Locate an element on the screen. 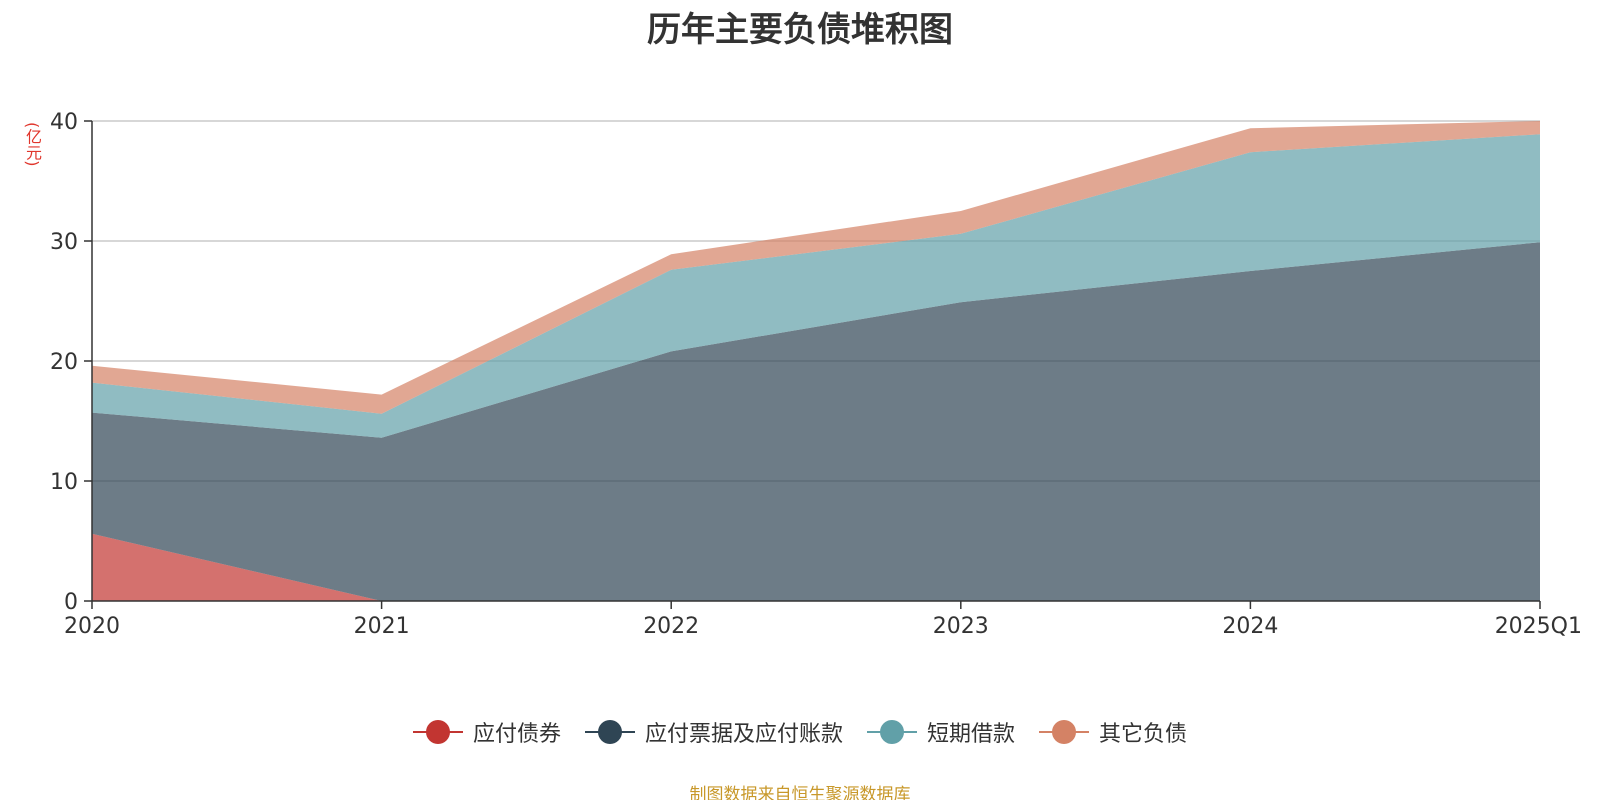  x-tick-label-2021: 2021 is located at coordinates (382, 626).